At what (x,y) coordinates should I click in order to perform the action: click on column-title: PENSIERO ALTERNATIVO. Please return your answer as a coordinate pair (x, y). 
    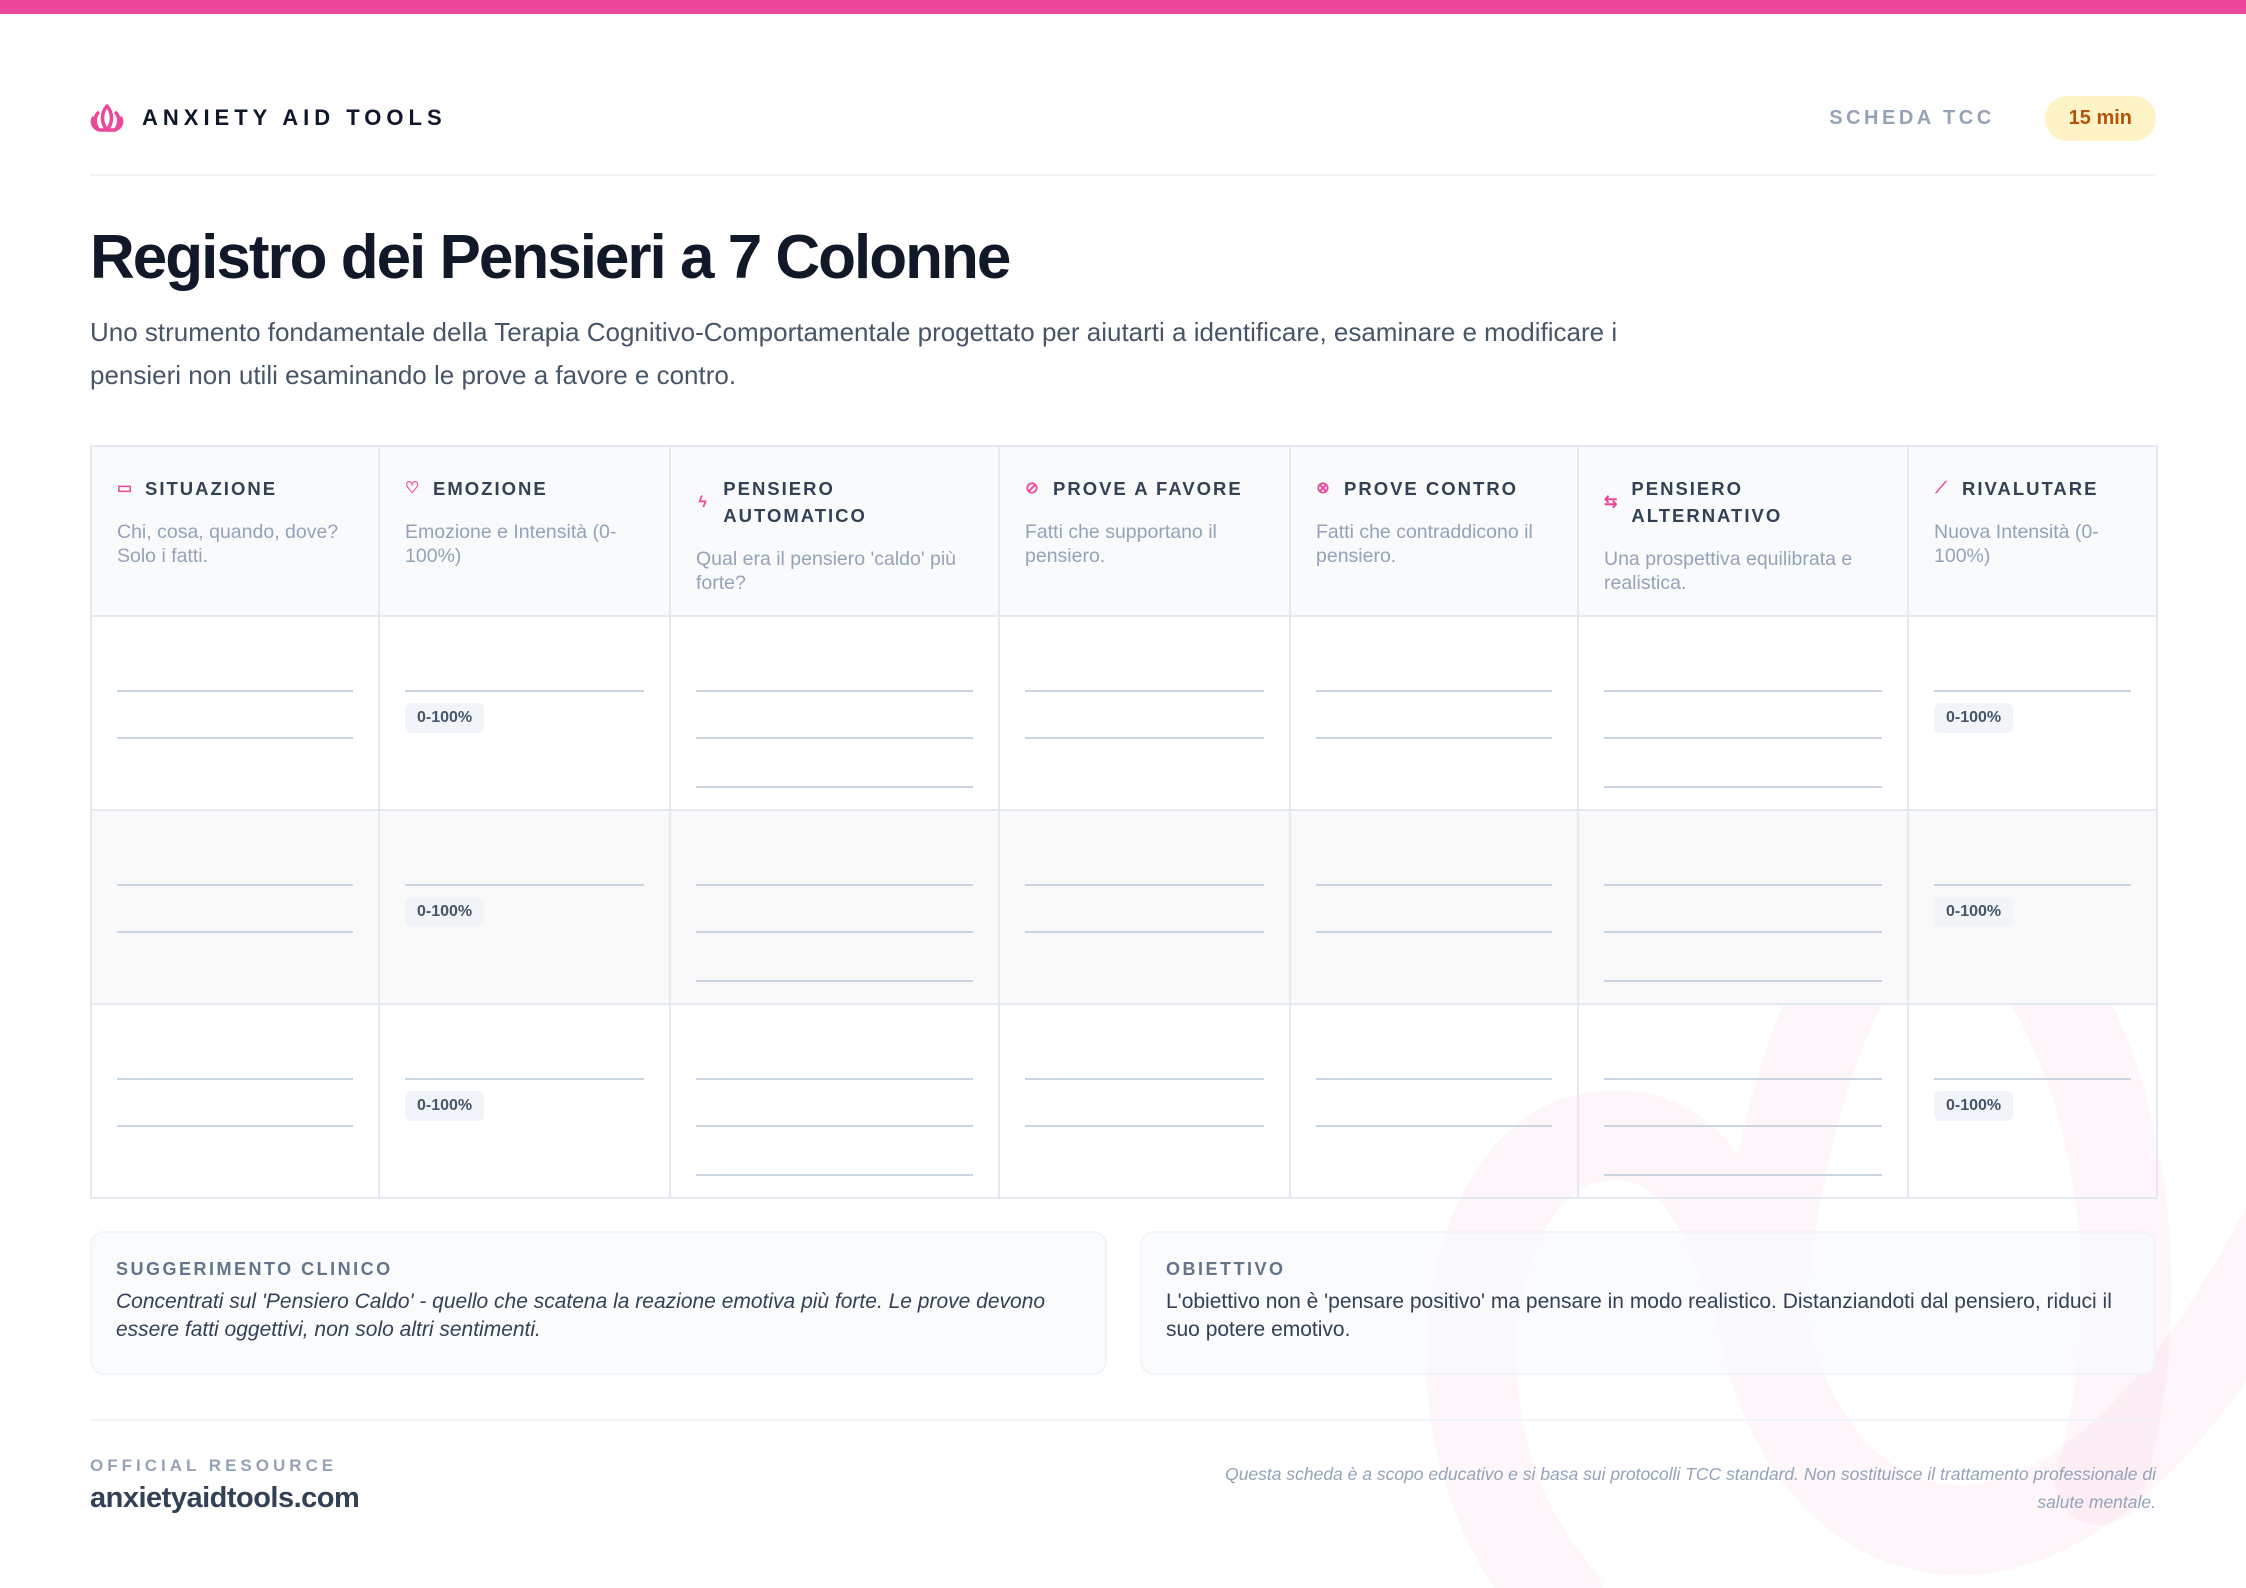
    Looking at the image, I should click on (1707, 502).